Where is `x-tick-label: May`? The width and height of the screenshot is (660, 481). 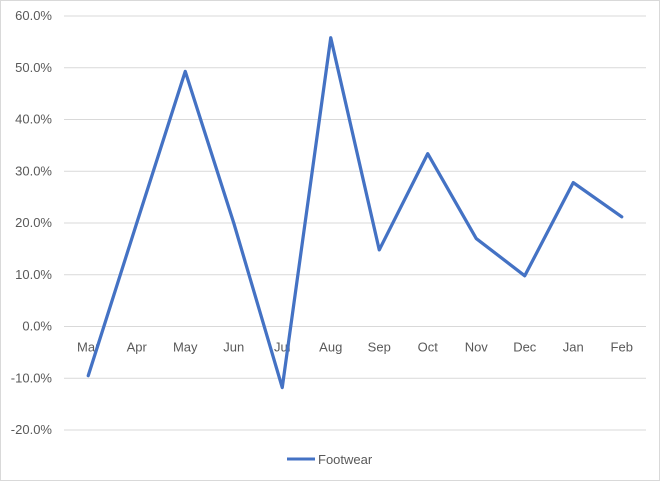 x-tick-label: May is located at coordinates (185, 347).